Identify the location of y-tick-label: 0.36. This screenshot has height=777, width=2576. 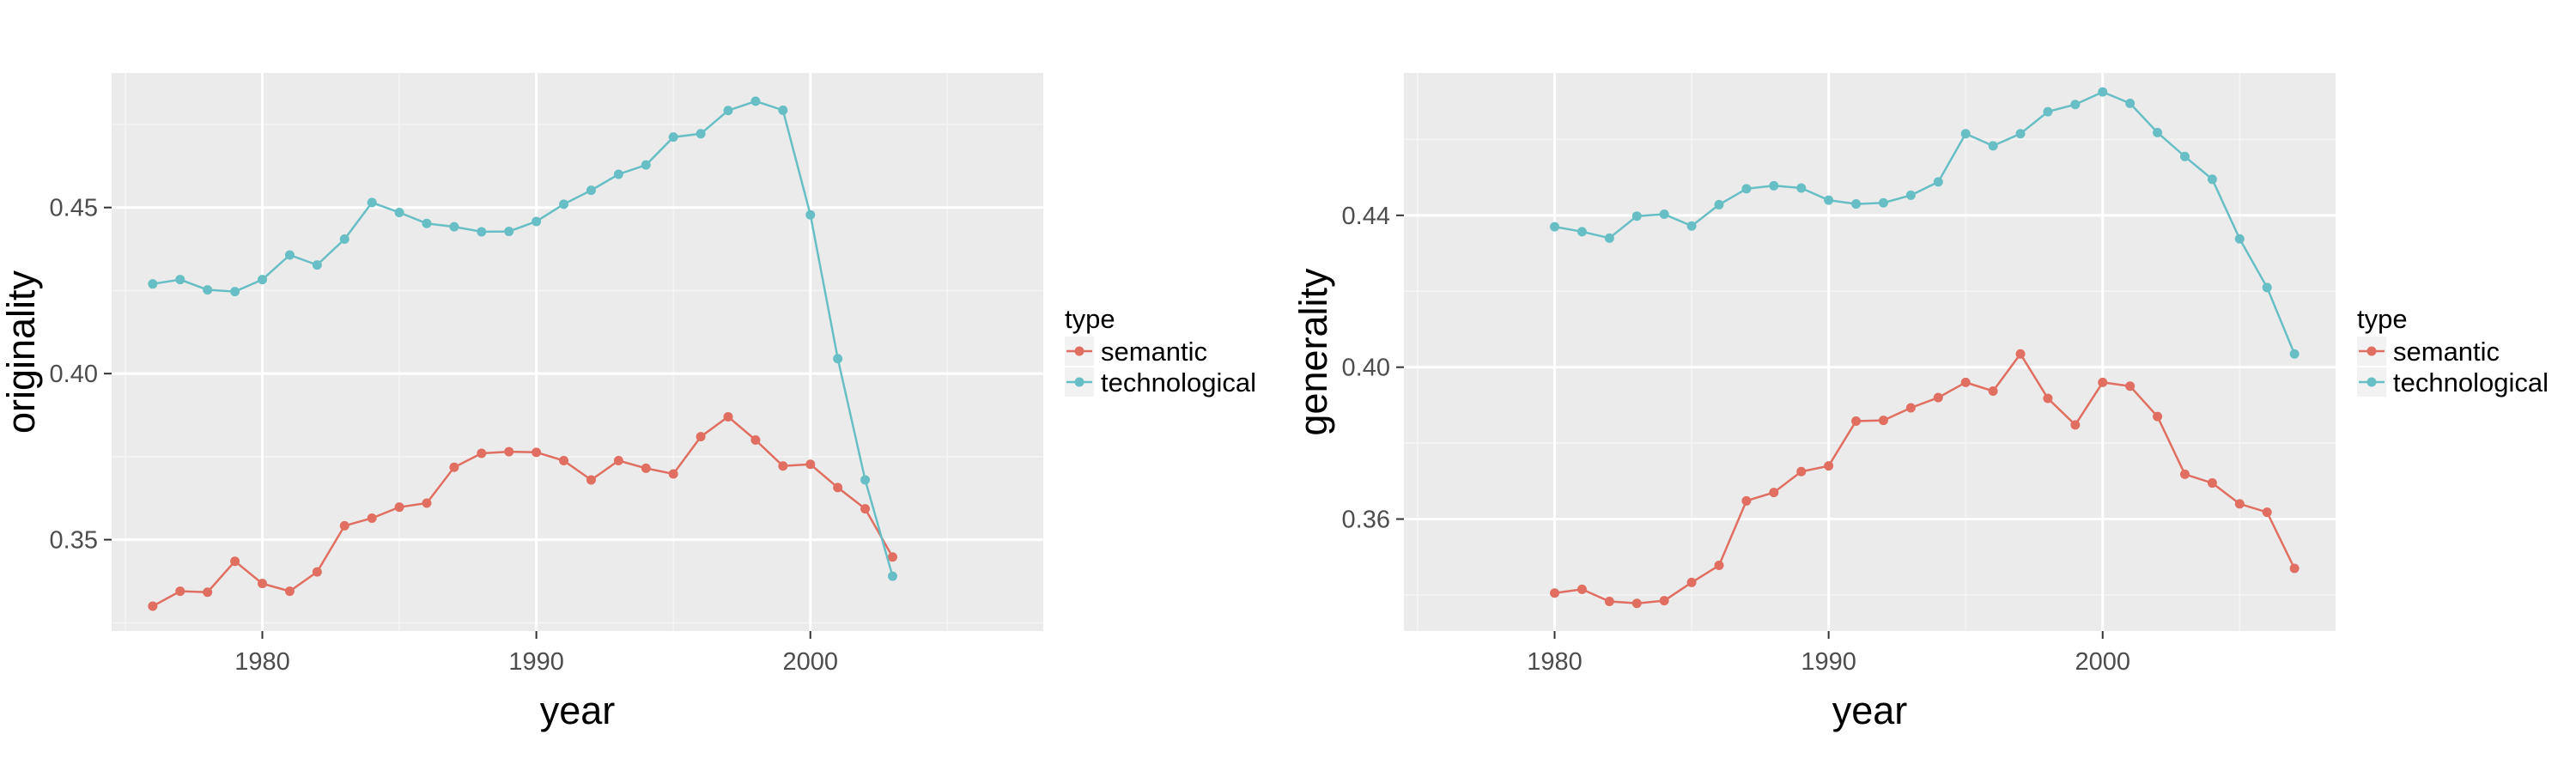
(1366, 520).